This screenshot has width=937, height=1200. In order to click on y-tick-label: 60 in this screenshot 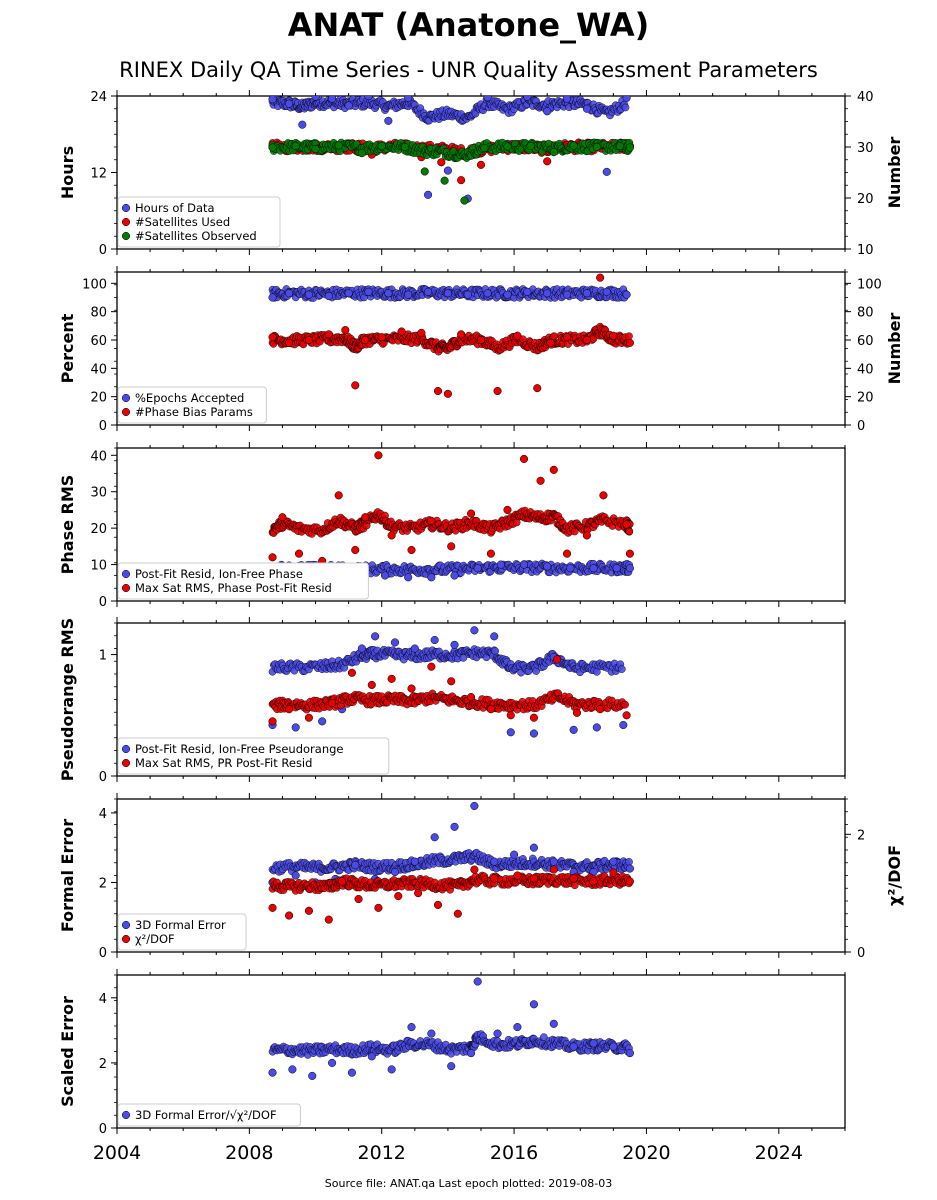, I will do `click(98, 341)`.